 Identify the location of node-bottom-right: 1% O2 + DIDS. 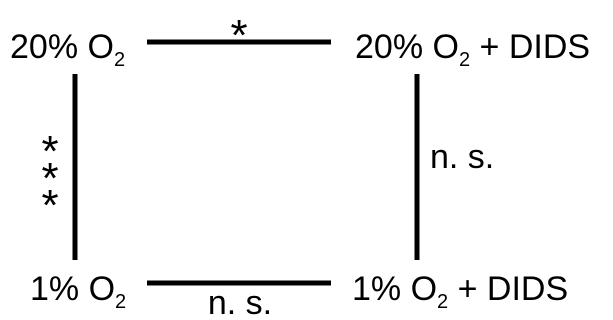
(460, 291).